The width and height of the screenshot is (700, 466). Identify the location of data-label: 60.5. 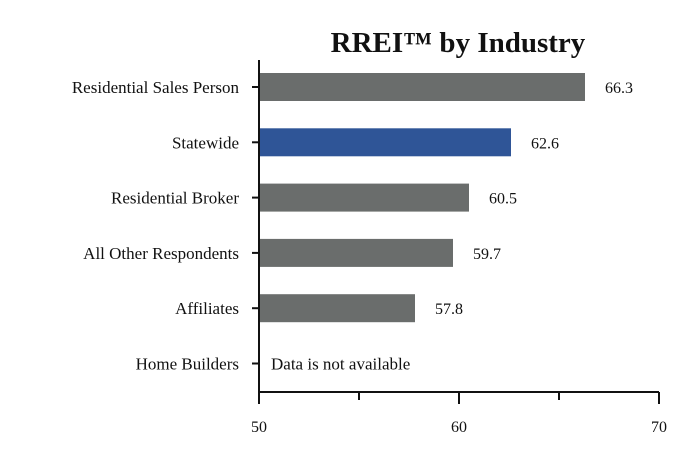
(503, 199).